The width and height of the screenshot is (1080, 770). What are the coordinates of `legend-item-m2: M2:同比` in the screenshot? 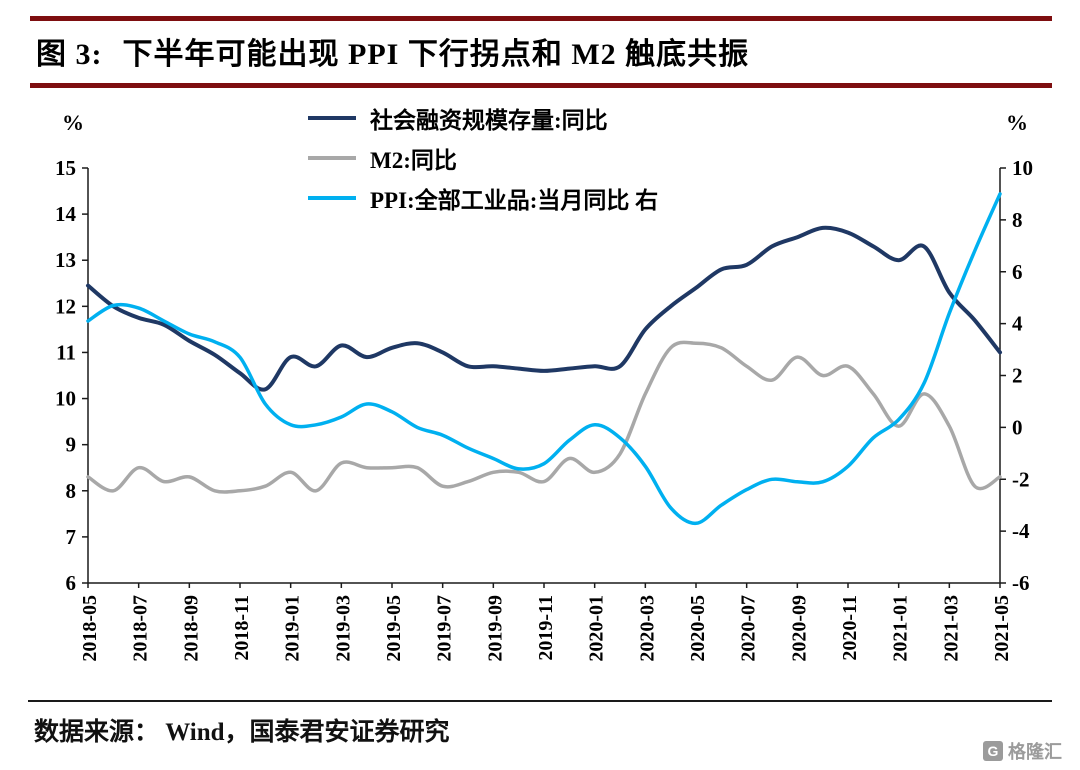 It's located at (483, 158).